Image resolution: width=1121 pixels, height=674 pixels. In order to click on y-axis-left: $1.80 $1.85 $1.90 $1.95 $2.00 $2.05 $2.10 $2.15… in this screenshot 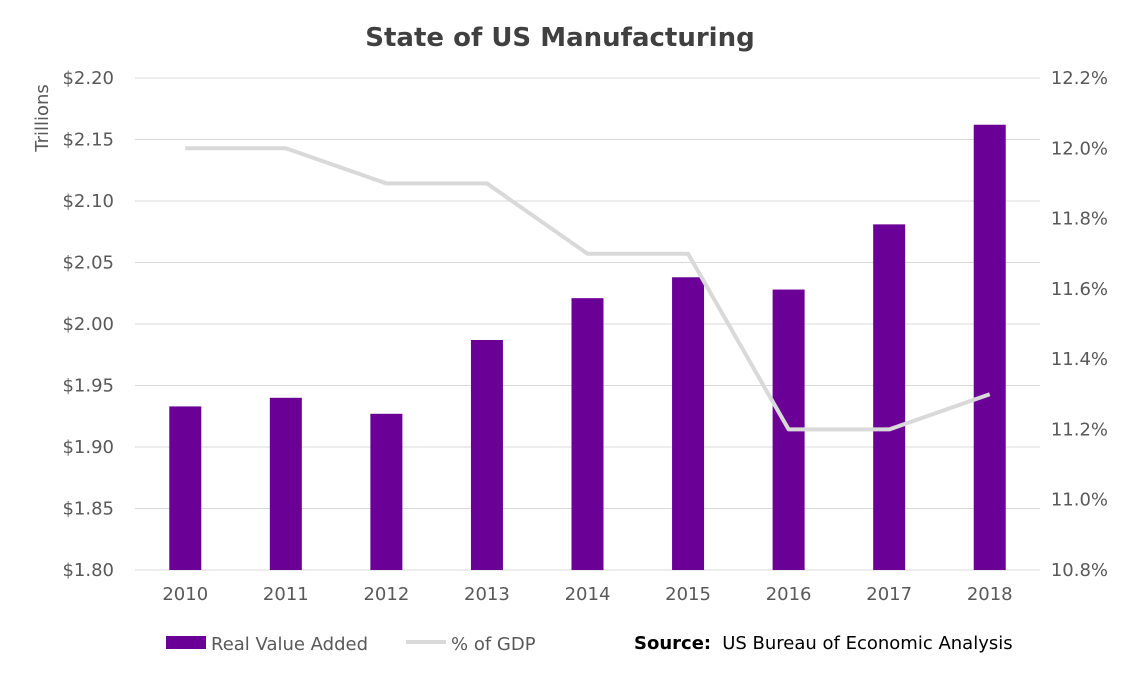, I will do `click(88, 324)`.